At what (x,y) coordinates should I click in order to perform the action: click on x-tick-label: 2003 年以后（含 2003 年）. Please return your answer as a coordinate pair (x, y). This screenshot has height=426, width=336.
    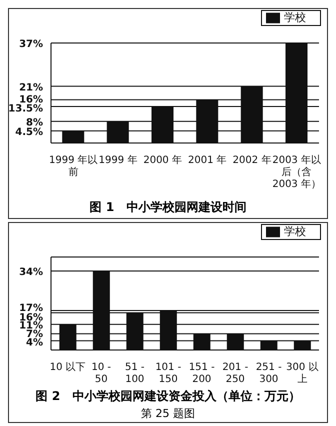
    Looking at the image, I should click on (296, 172).